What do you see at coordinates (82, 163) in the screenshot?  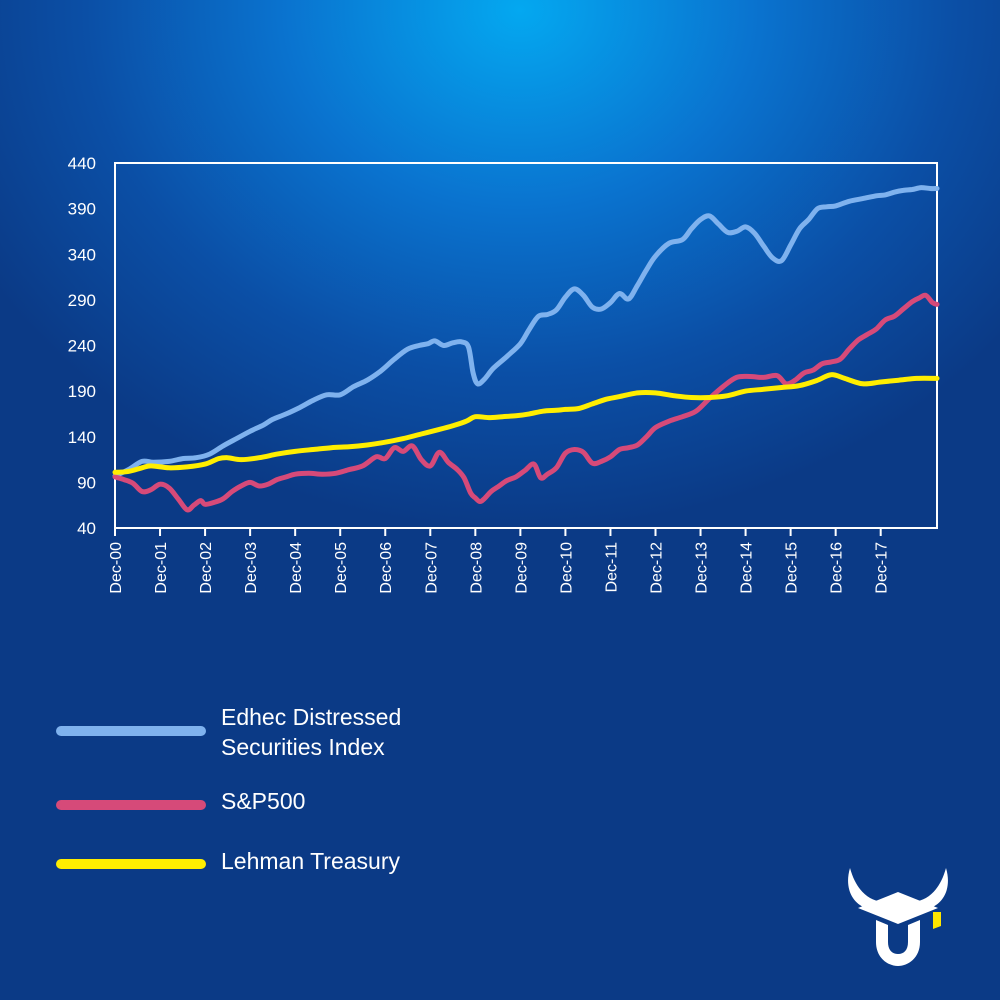 I see `y-tick-label: 440` at bounding box center [82, 163].